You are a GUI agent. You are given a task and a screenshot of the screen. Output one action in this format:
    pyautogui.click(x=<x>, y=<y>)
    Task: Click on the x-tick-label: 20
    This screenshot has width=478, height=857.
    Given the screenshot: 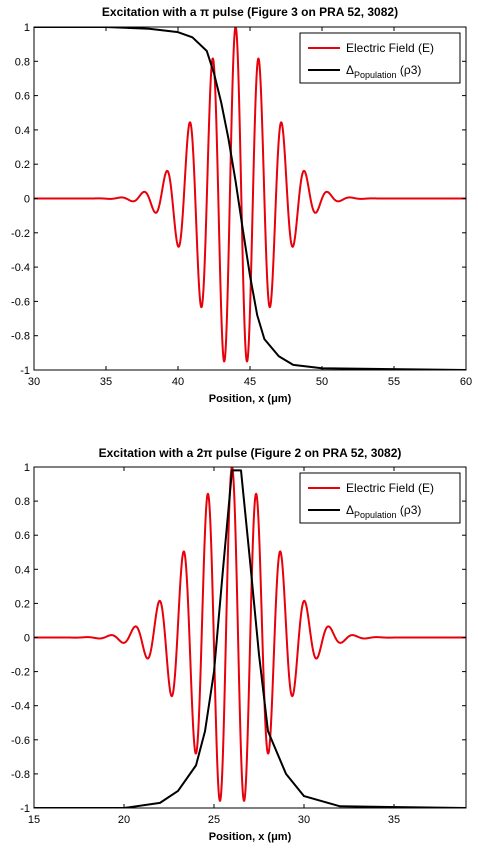 What is the action you would take?
    pyautogui.click(x=124, y=820)
    